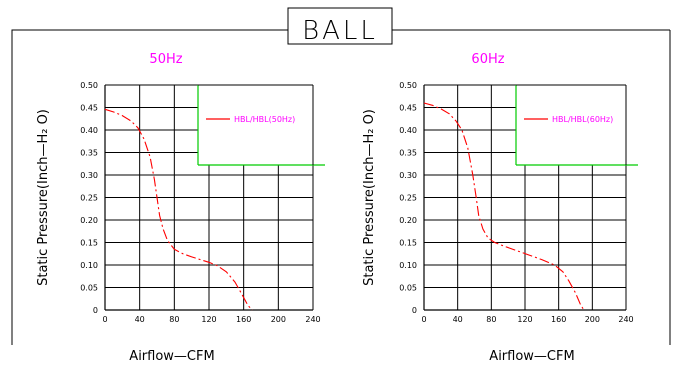 The height and width of the screenshot is (367, 681). I want to click on legend-label: HBL/HBL(60Hz), so click(582, 119).